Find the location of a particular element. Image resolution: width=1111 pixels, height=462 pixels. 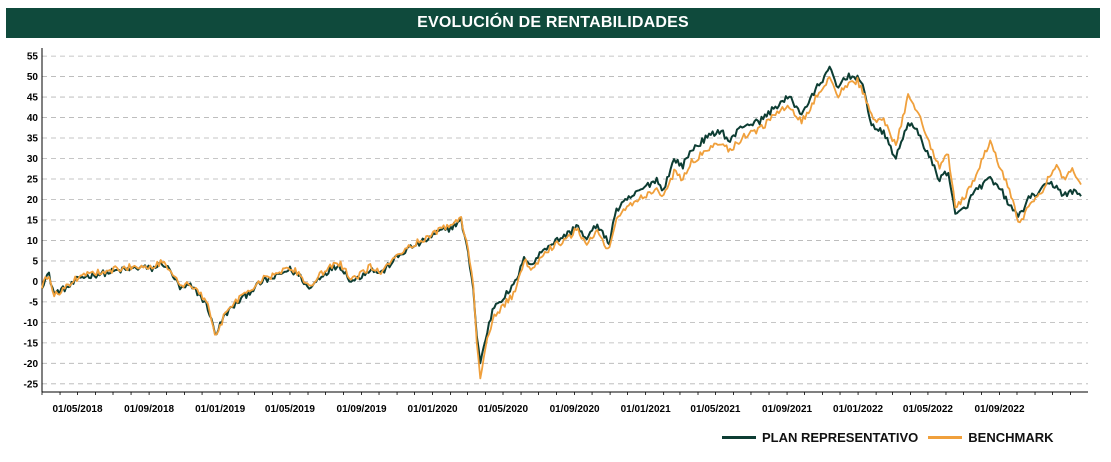

x-tick-label: 01/05/2020 is located at coordinates (503, 409).